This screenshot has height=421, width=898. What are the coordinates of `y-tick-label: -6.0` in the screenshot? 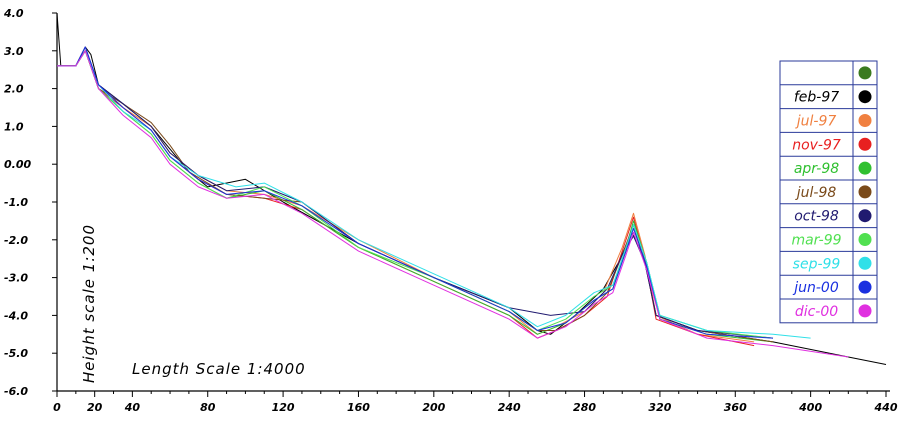 It's located at (16, 391).